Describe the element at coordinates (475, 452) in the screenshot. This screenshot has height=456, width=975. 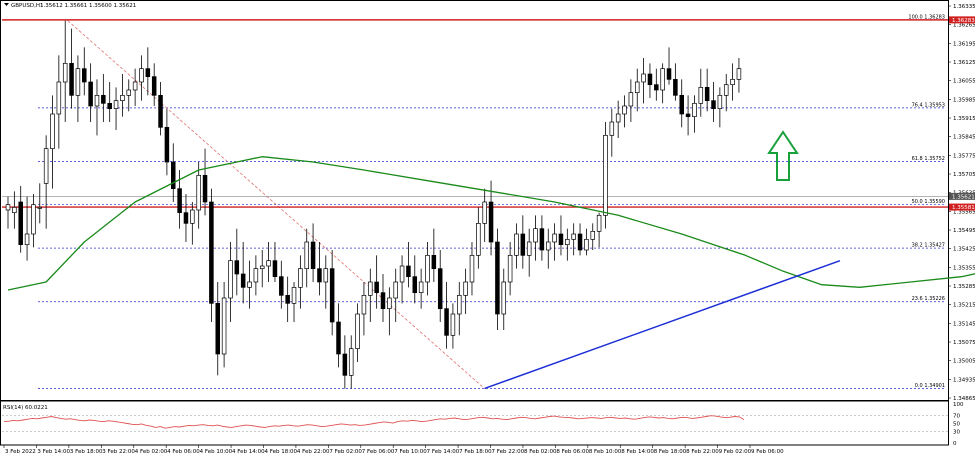
I see `time-tick-label: 7 Feb 18:00` at that location.